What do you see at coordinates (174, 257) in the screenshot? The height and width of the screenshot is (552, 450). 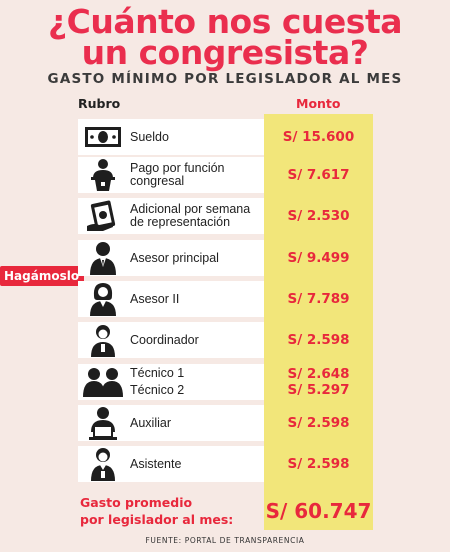 I see `row-label: Asesor principal` at bounding box center [174, 257].